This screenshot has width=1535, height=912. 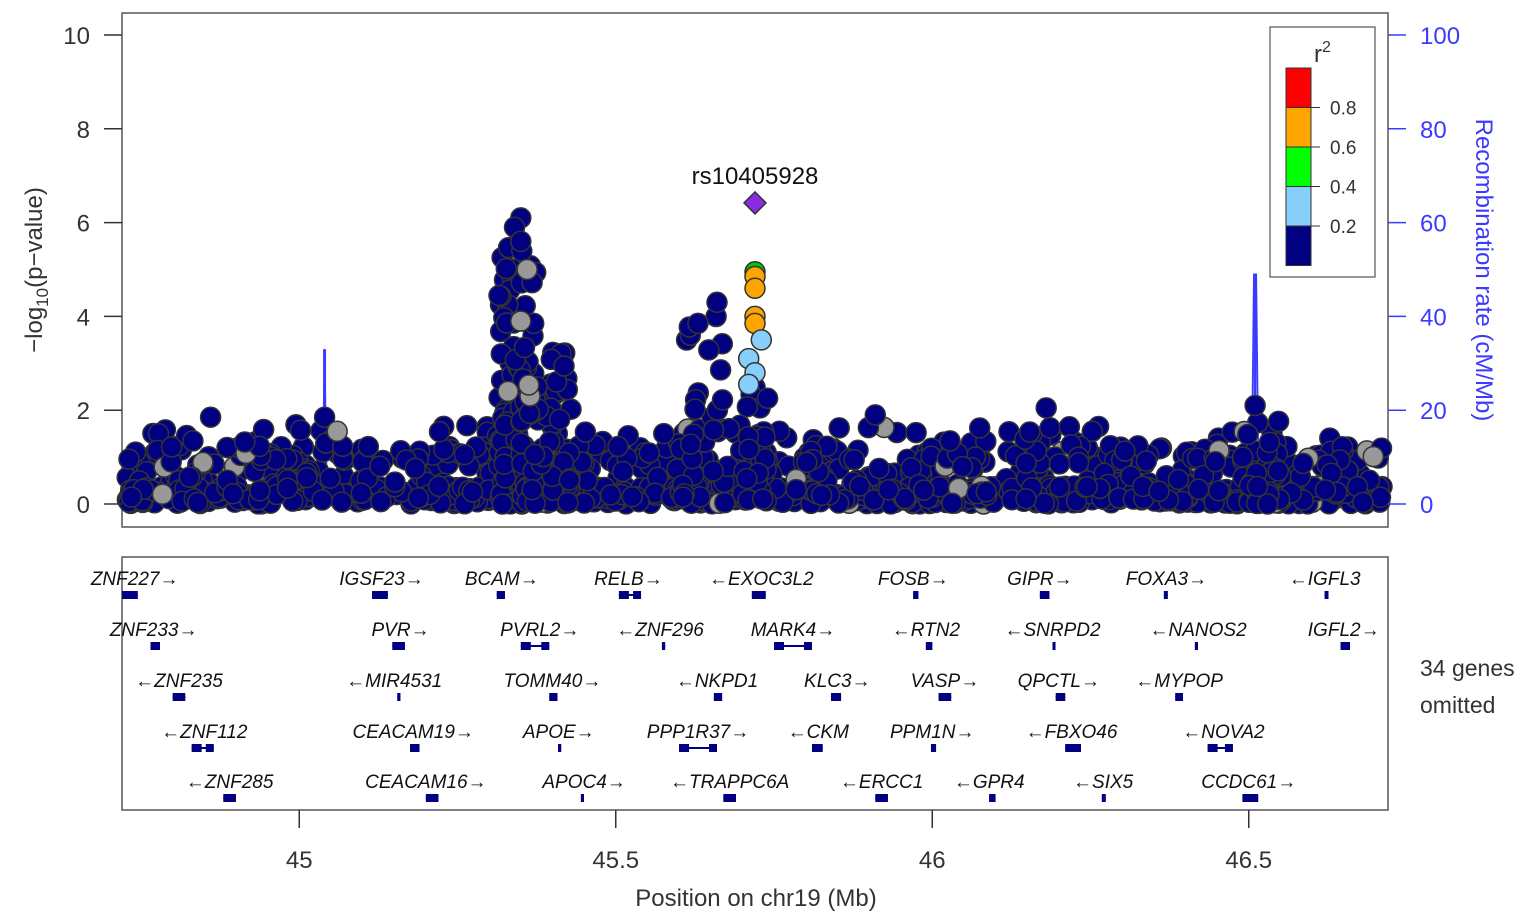 I want to click on gene-label: BCAM→, so click(x=502, y=579).